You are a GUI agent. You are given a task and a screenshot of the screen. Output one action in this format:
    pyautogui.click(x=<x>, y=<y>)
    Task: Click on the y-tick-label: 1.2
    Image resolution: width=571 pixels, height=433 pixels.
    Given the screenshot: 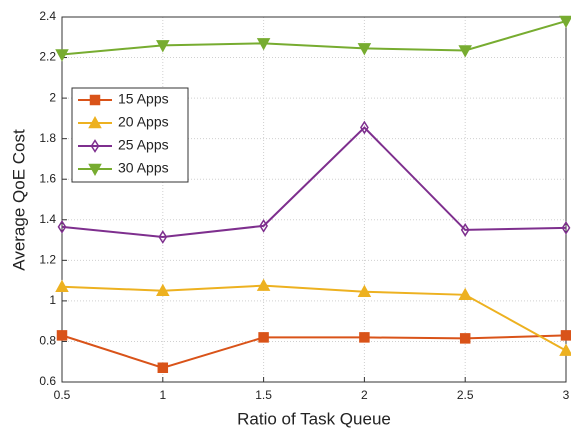 What is the action you would take?
    pyautogui.click(x=47, y=260)
    